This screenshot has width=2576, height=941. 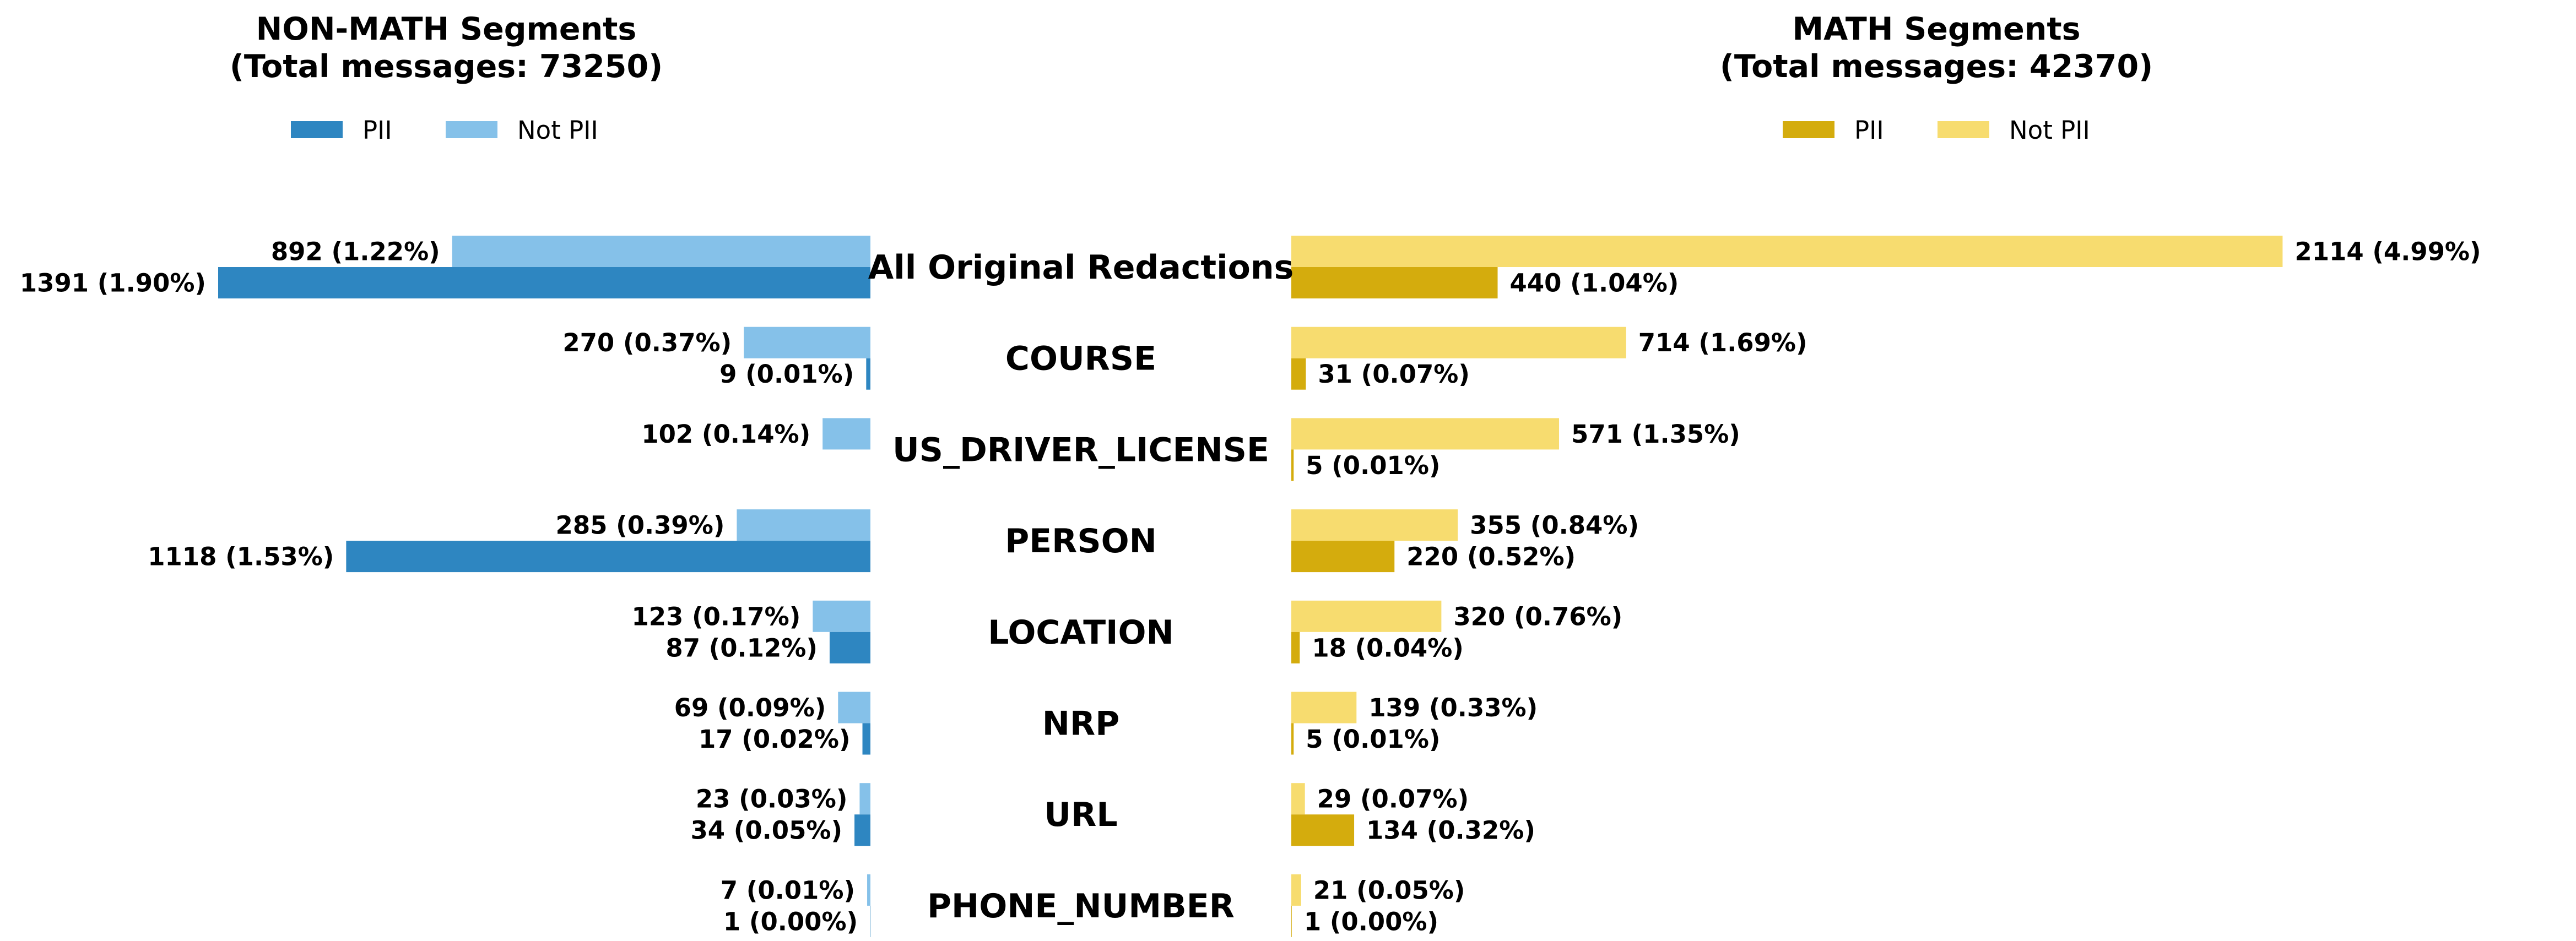 I want to click on math-value-label-pii-url: 134 (0.32%), so click(x=1450, y=830).